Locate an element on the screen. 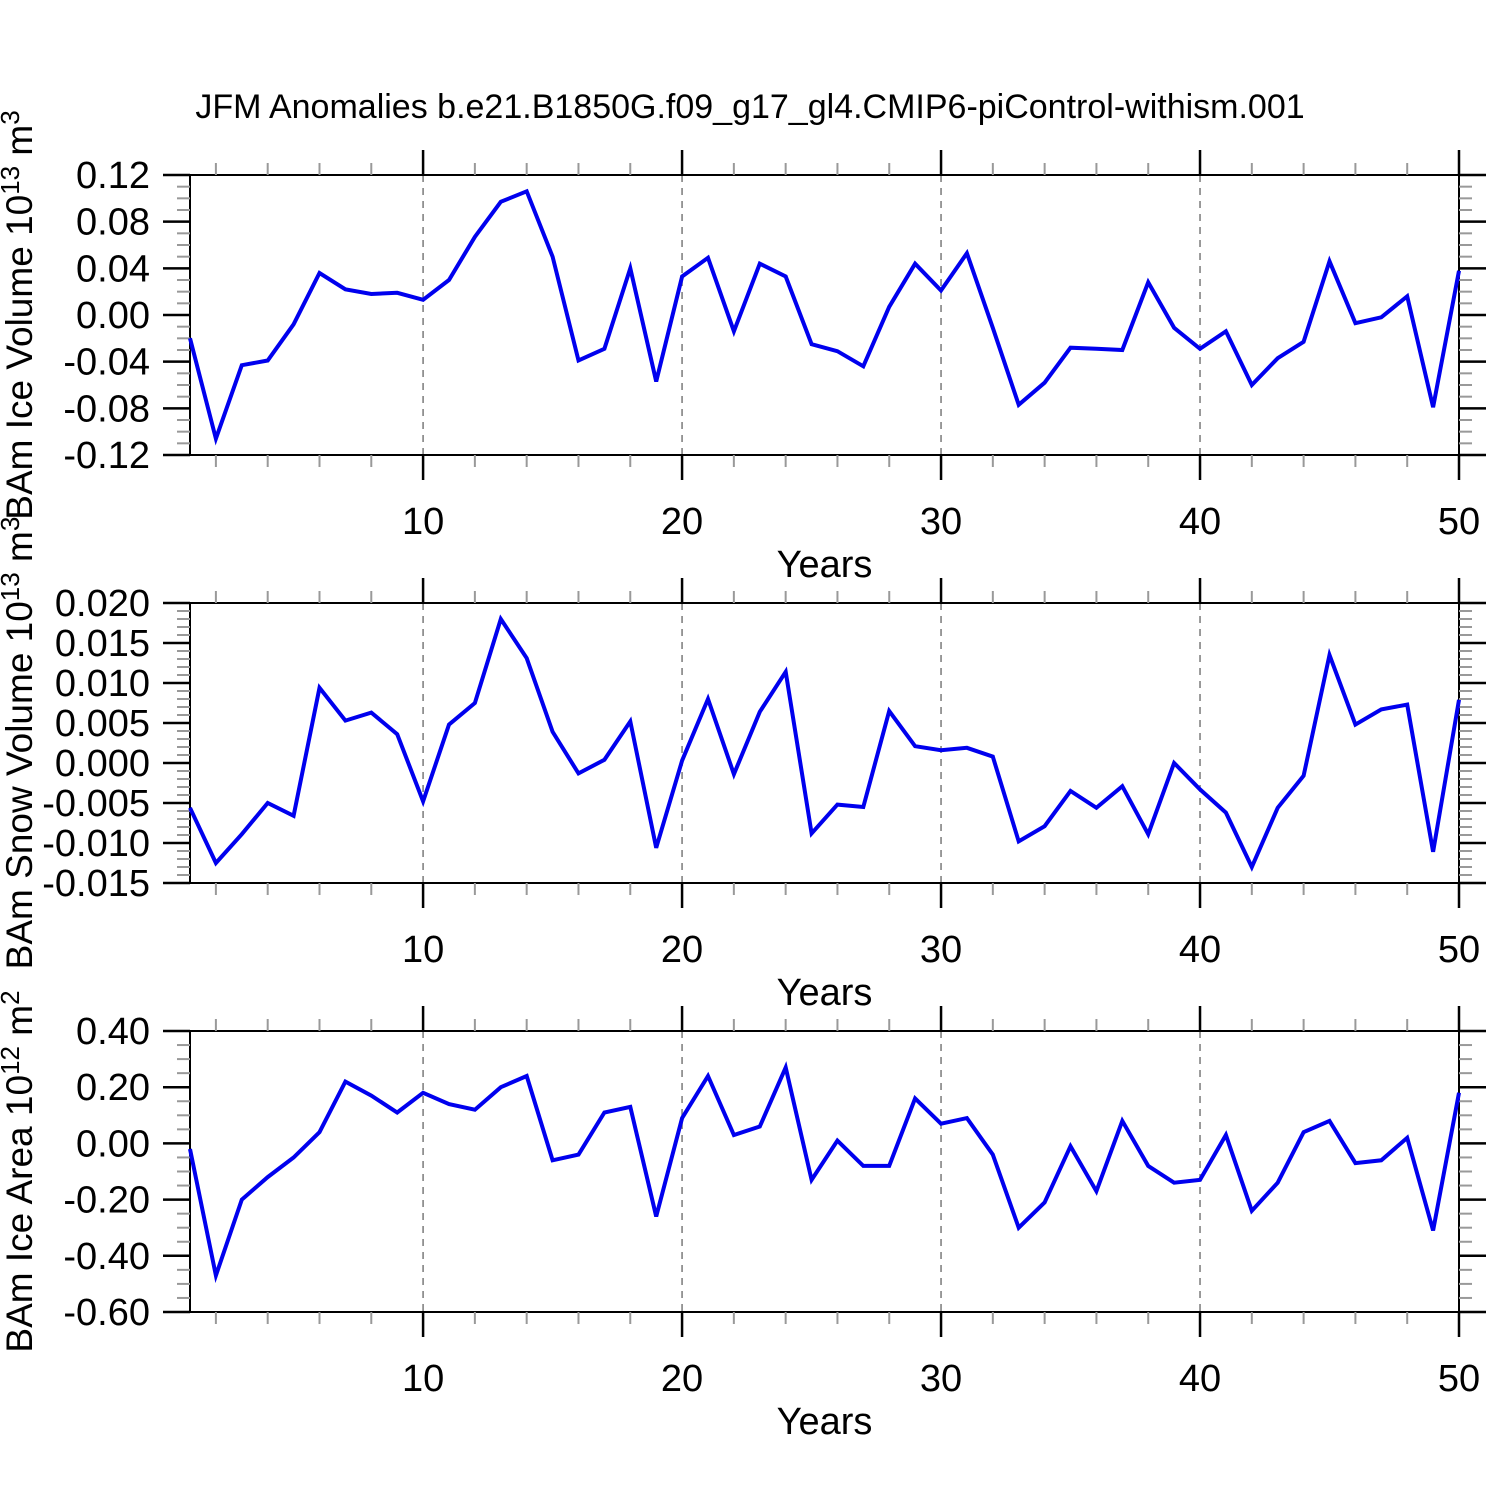 The image size is (1500, 1500). y-tick-label: 0.000 is located at coordinates (102, 764).